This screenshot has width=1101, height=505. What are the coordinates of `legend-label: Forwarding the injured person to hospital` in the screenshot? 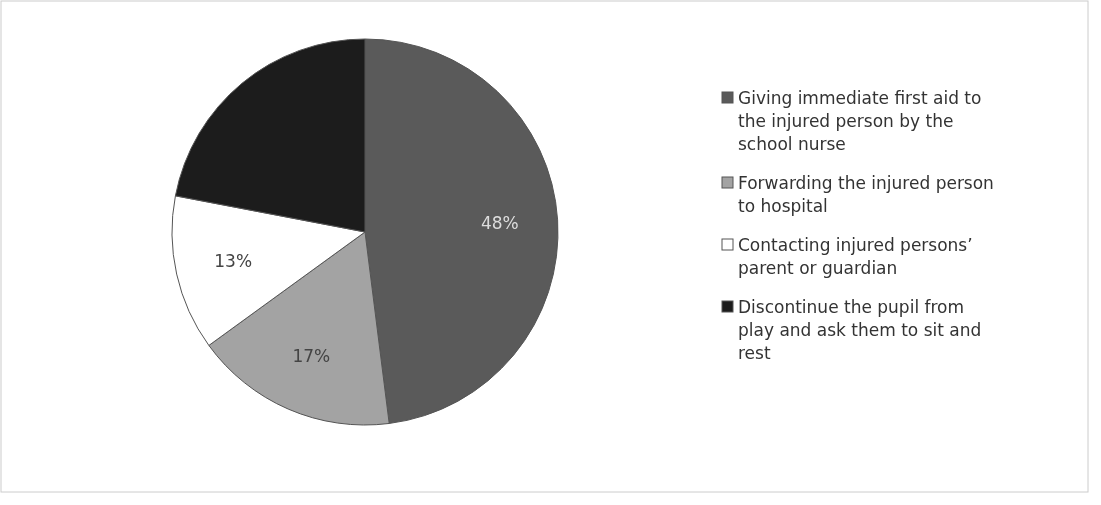 It's located at (866, 194).